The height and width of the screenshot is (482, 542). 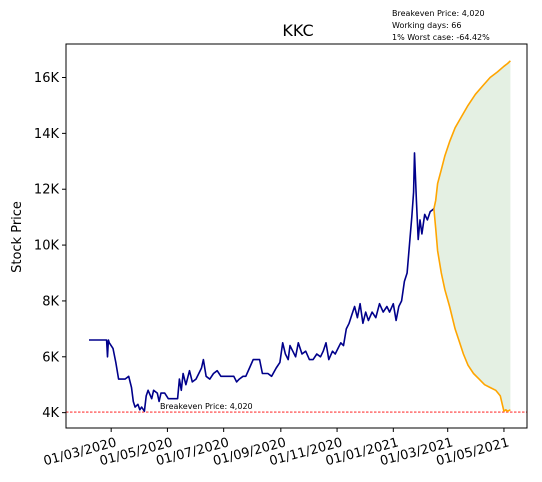 What do you see at coordinates (297, 30) in the screenshot?
I see `chart-title: KKC` at bounding box center [297, 30].